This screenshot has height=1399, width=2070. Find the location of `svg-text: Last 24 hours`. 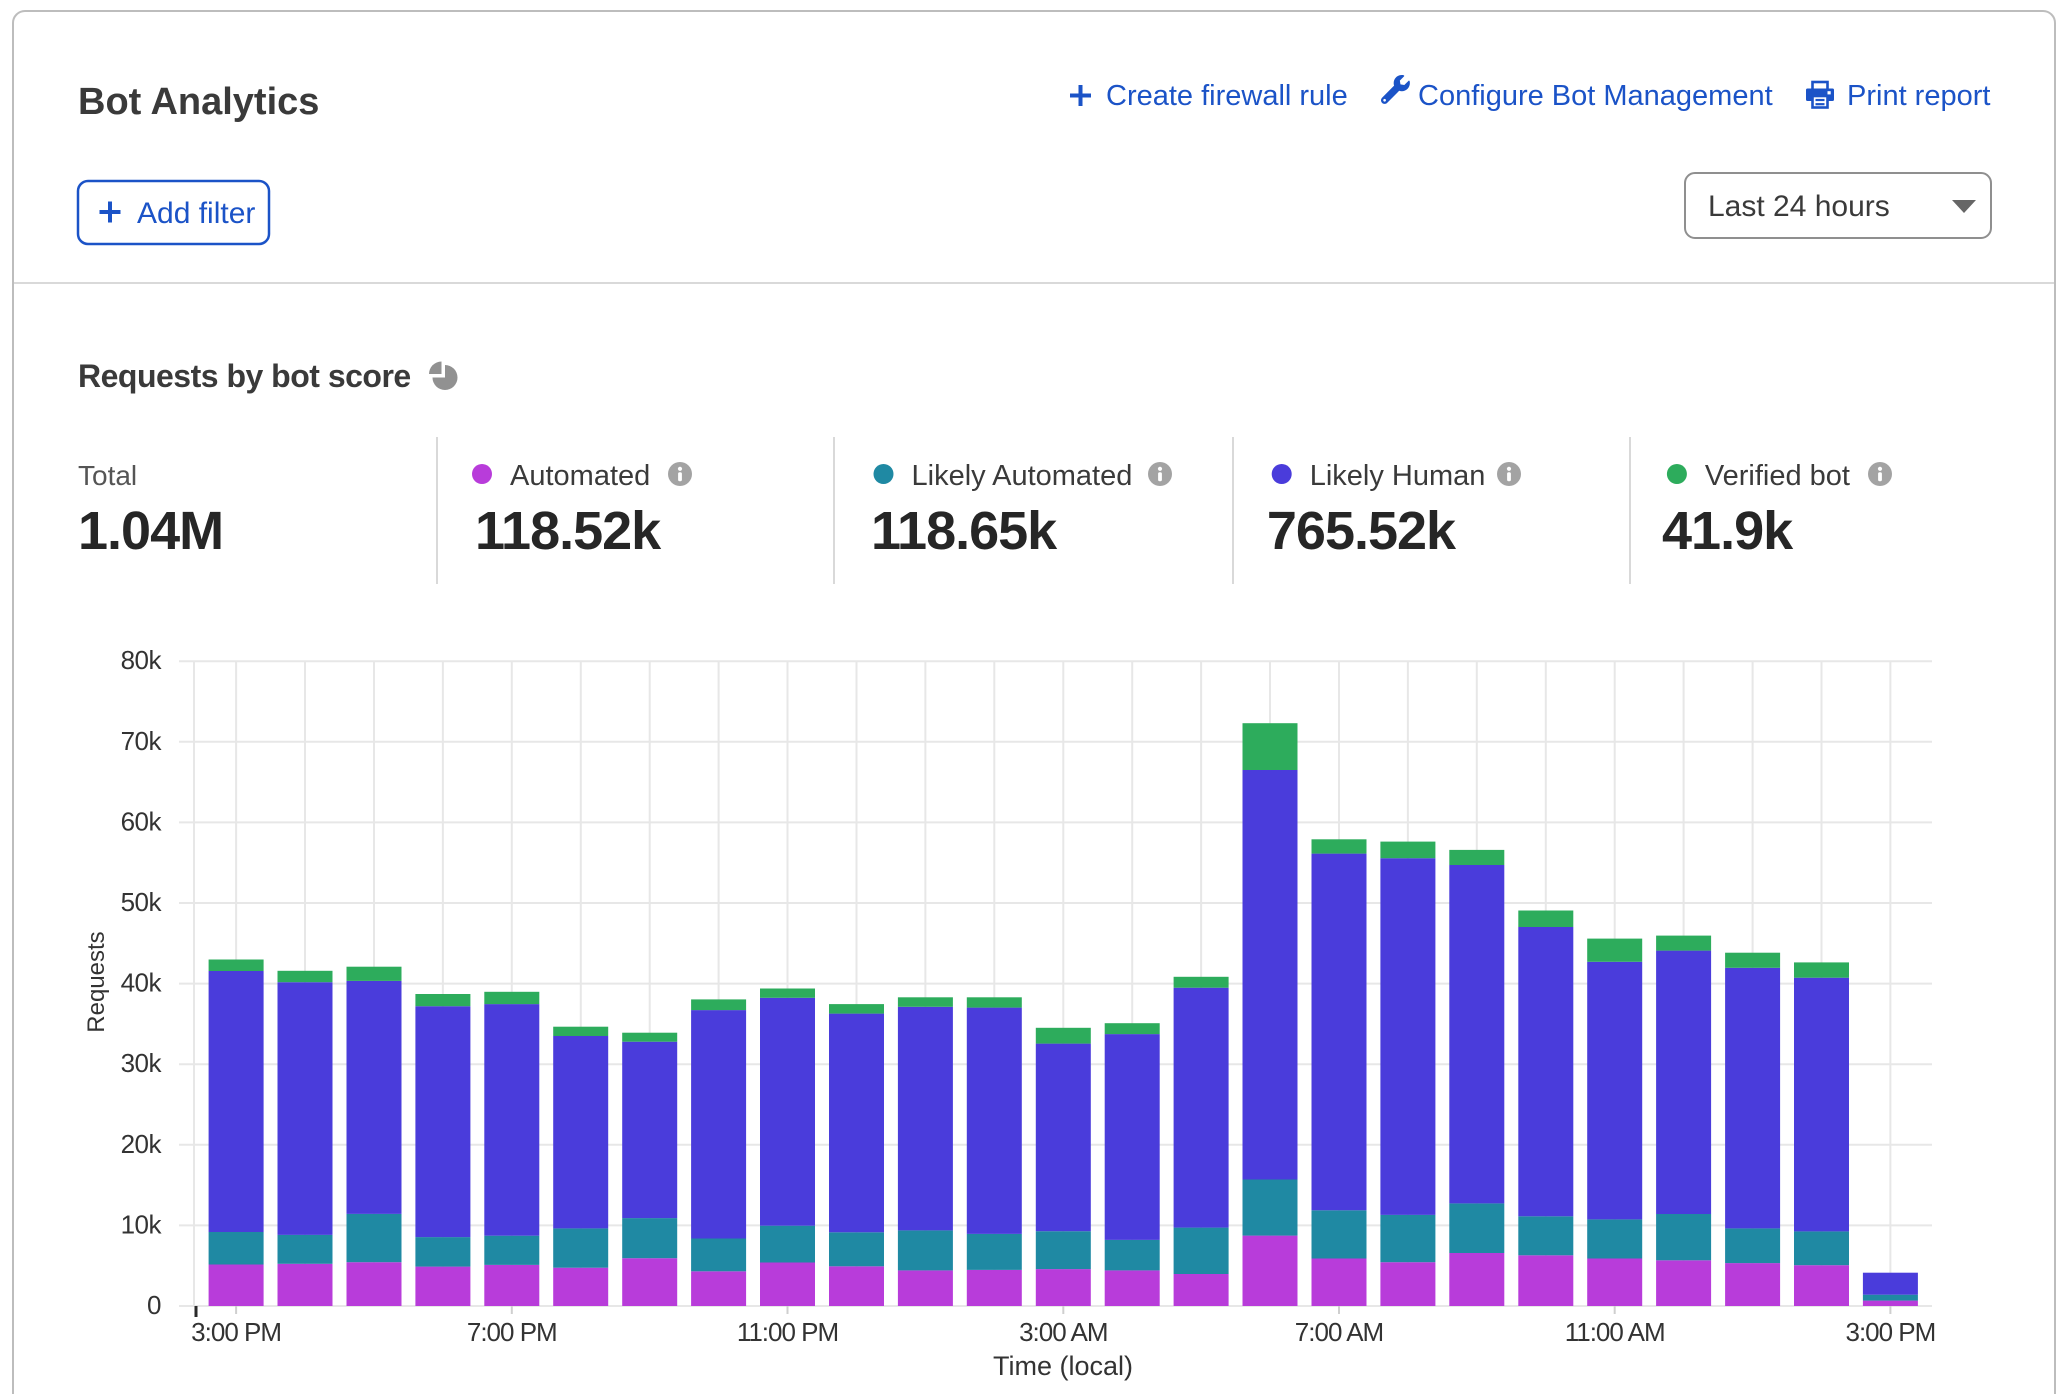

svg-text: Last 24 hours is located at coordinates (1799, 206).